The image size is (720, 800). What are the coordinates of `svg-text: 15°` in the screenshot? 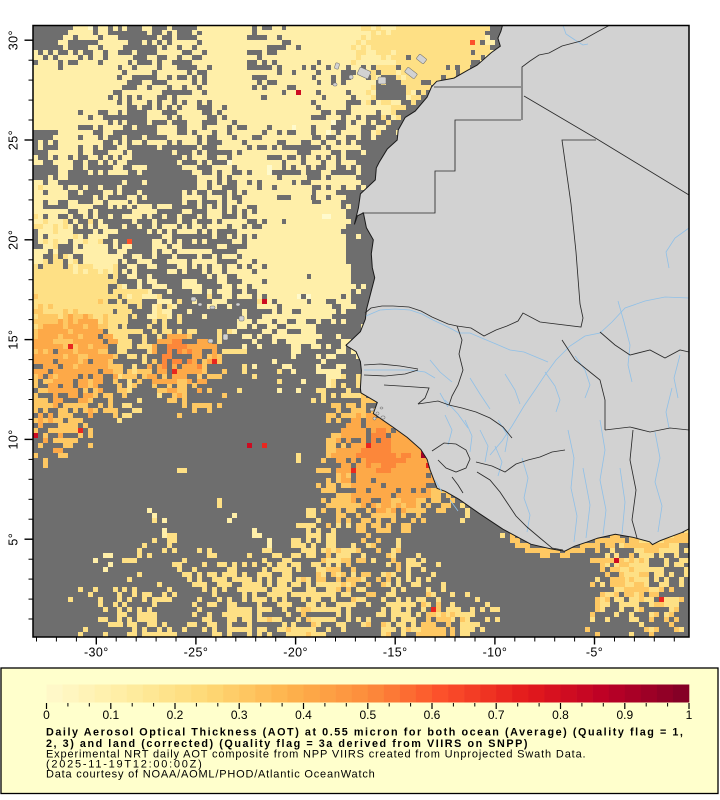 It's located at (13, 340).